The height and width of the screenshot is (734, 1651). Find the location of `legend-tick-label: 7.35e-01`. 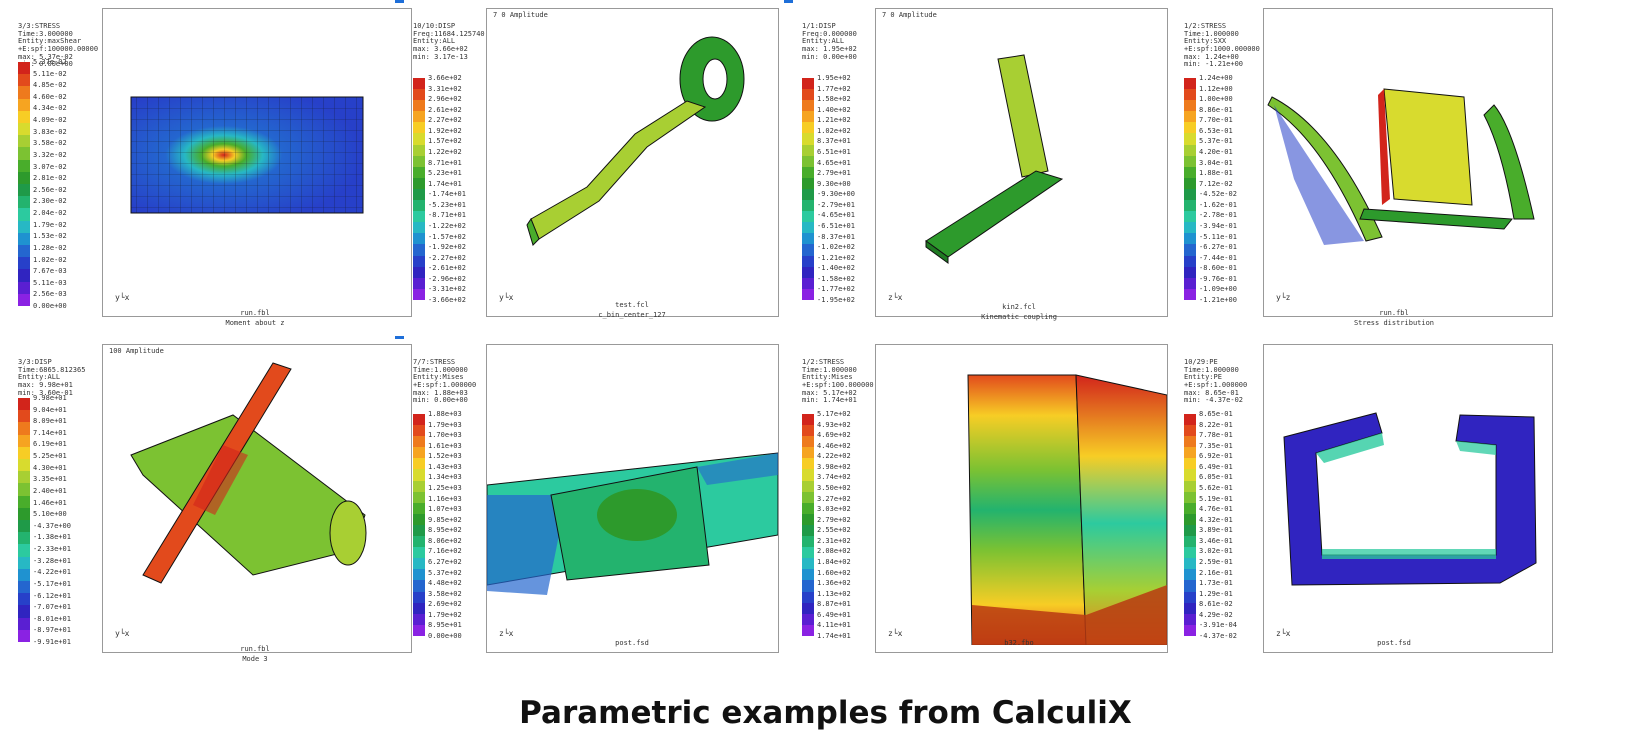

legend-tick-label: 7.35e-01 is located at coordinates (1216, 445).